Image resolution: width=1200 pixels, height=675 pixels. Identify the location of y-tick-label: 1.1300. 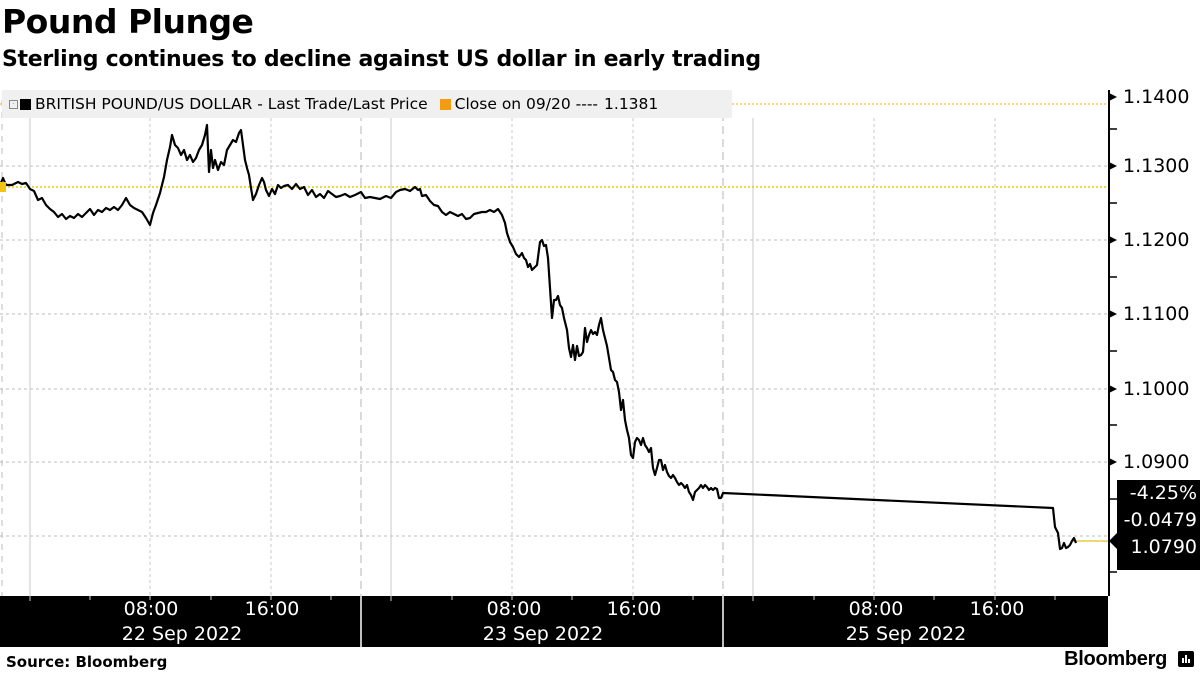
(1156, 166).